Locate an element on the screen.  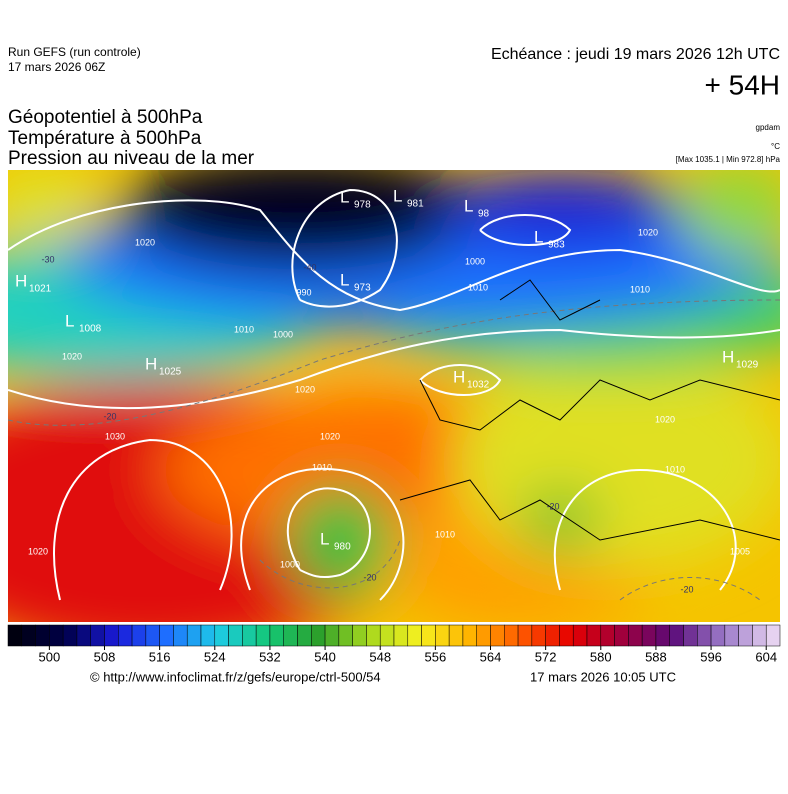
colorbar-tick-label: 588 is located at coordinates (656, 656).